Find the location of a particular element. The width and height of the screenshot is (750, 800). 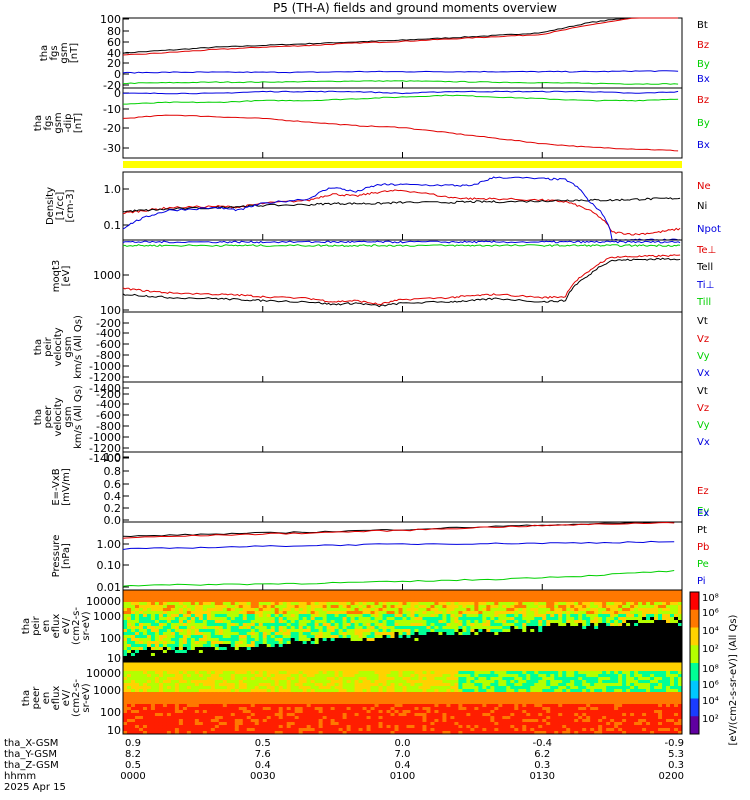

legend-label-blue: Vx is located at coordinates (703, 373).